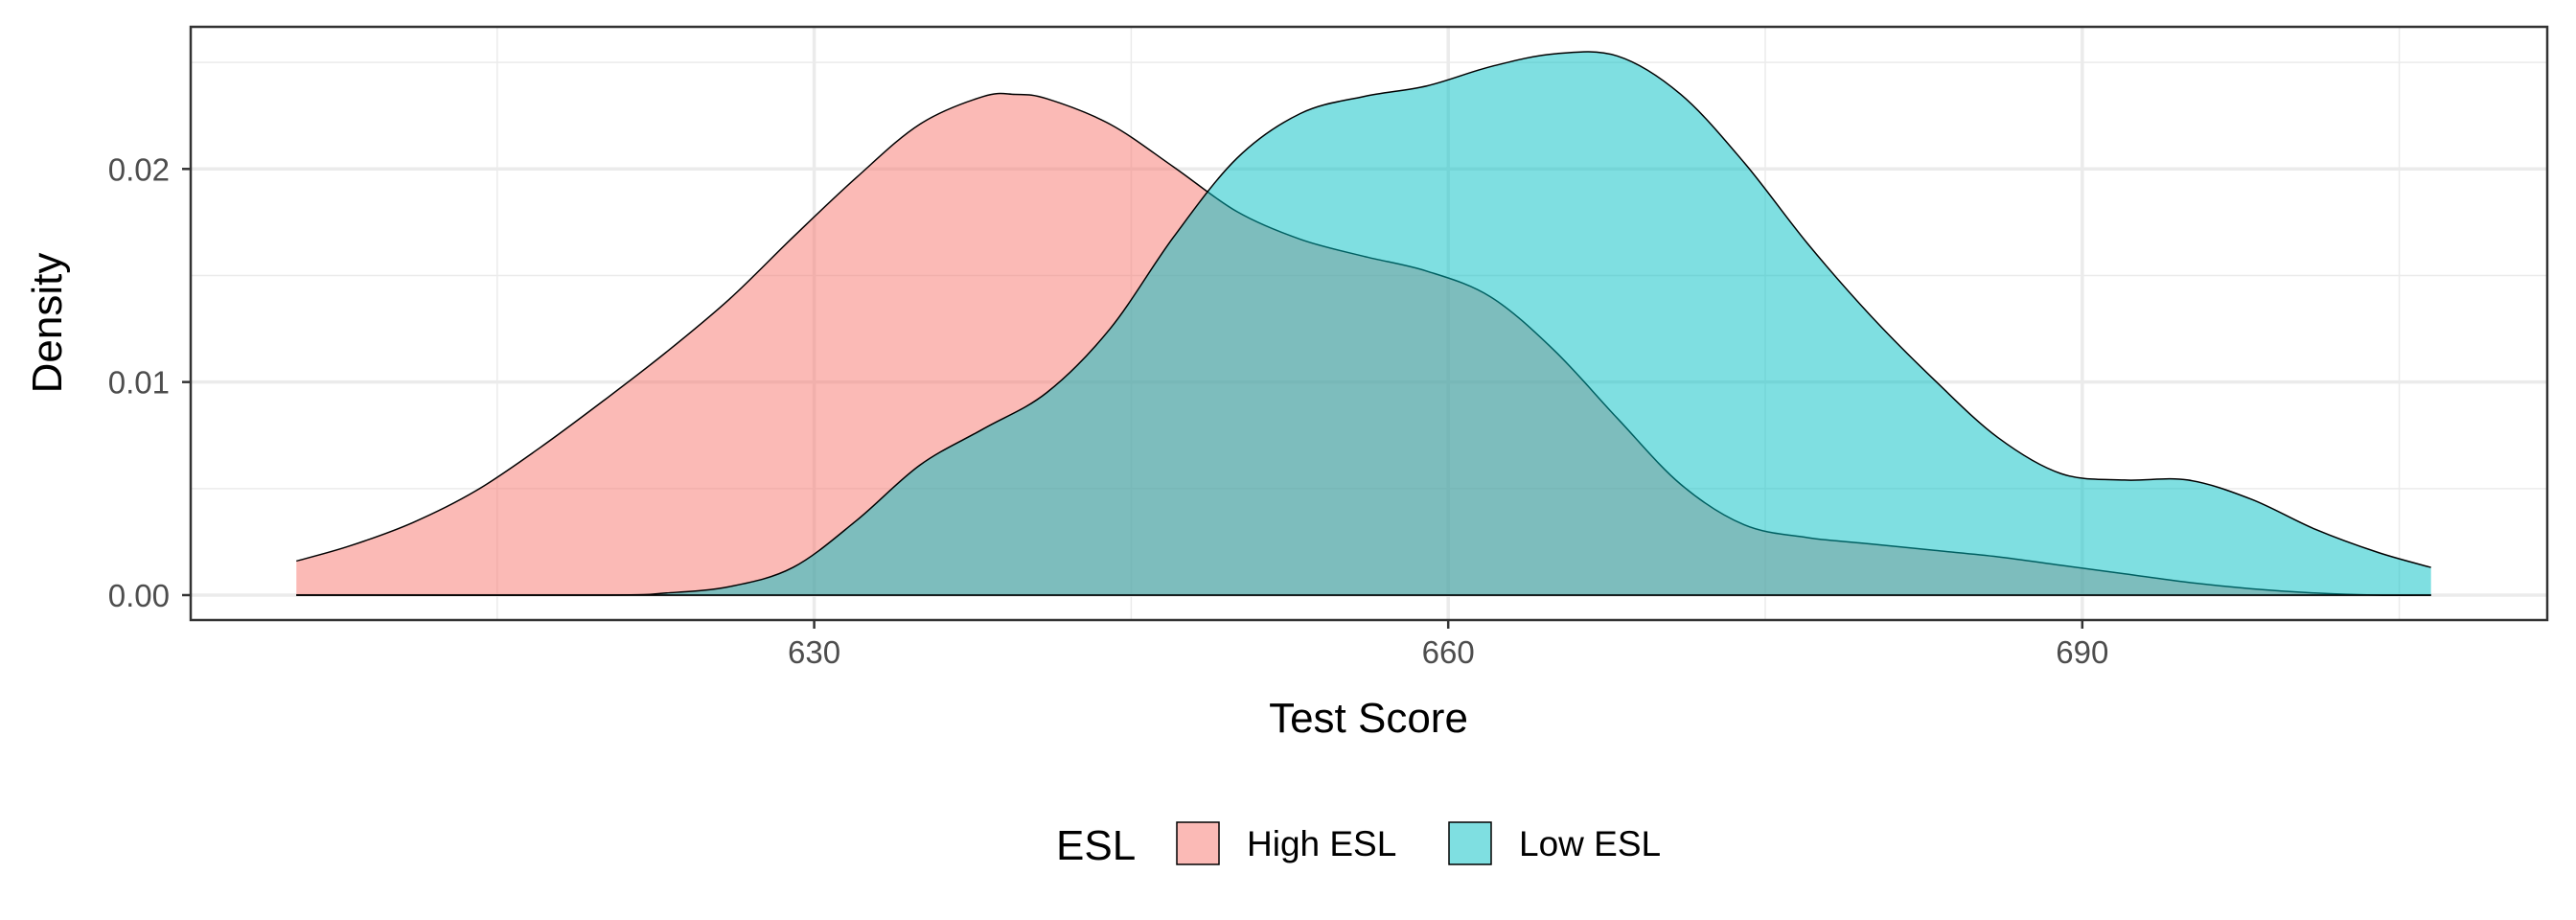 Image resolution: width=2576 pixels, height=920 pixels. I want to click on x-axis-title: Test Score, so click(1368, 718).